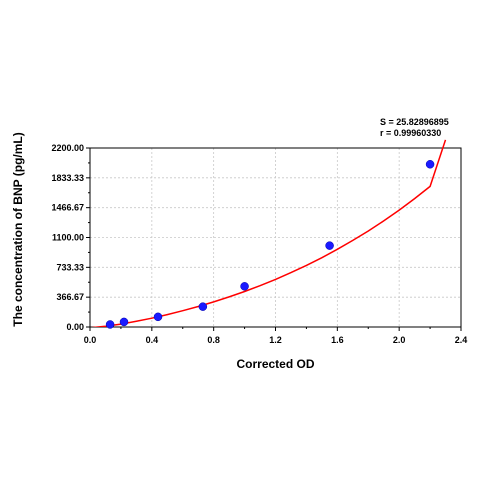 This screenshot has height=480, width=480. I want to click on x-tick-label: 2.0, so click(399, 340).